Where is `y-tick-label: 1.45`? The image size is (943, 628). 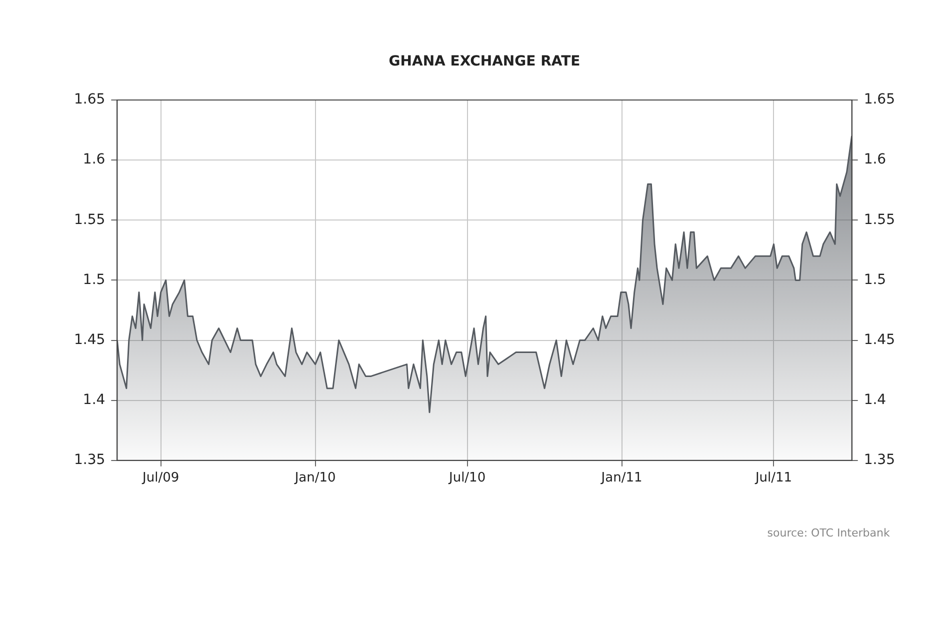
y-tick-label: 1.45 is located at coordinates (90, 340).